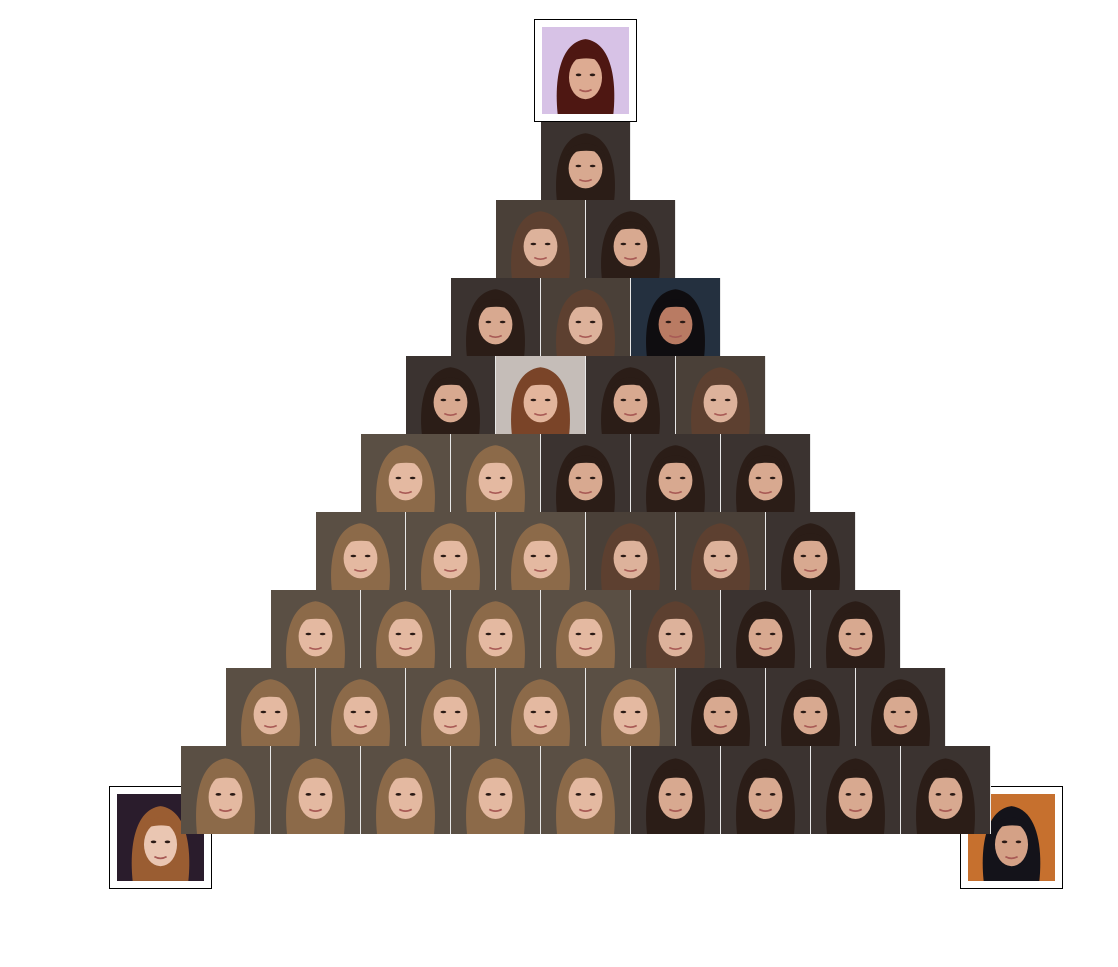 Image resolution: width=1118 pixels, height=967 pixels. I want to click on source-portrait-right, so click(1011, 837).